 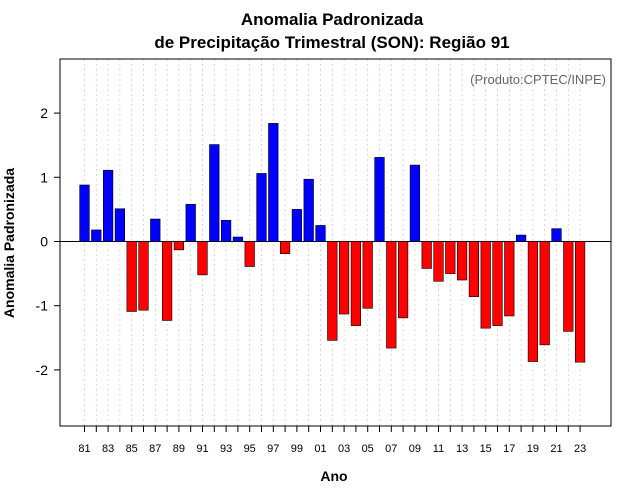 I want to click on bar-2017, so click(x=509, y=279).